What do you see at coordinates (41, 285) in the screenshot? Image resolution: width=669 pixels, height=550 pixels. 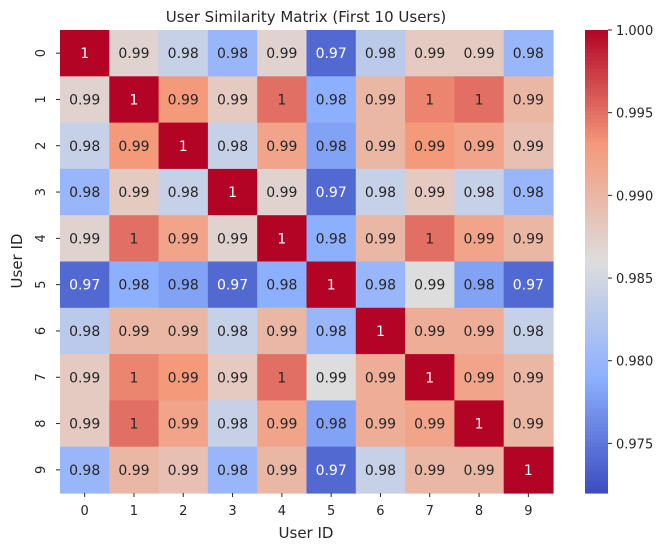 I see `y-tick-label: 5` at bounding box center [41, 285].